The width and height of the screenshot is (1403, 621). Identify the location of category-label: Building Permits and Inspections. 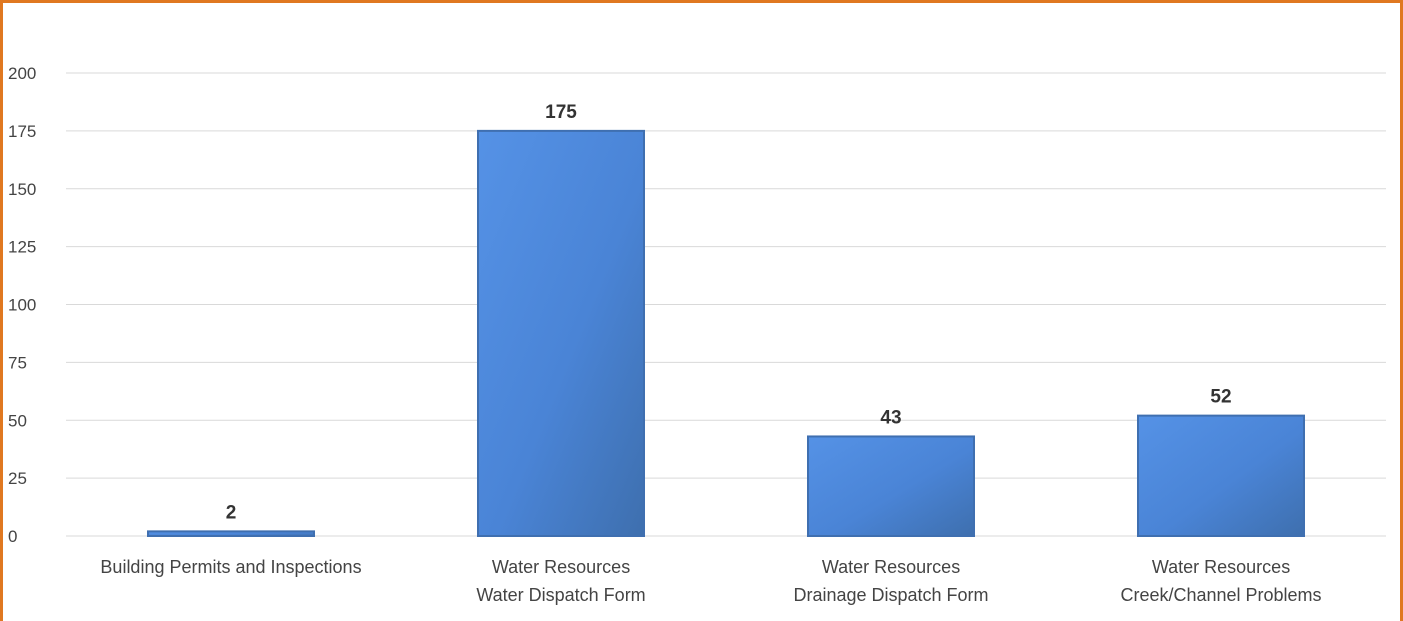
(230, 567).